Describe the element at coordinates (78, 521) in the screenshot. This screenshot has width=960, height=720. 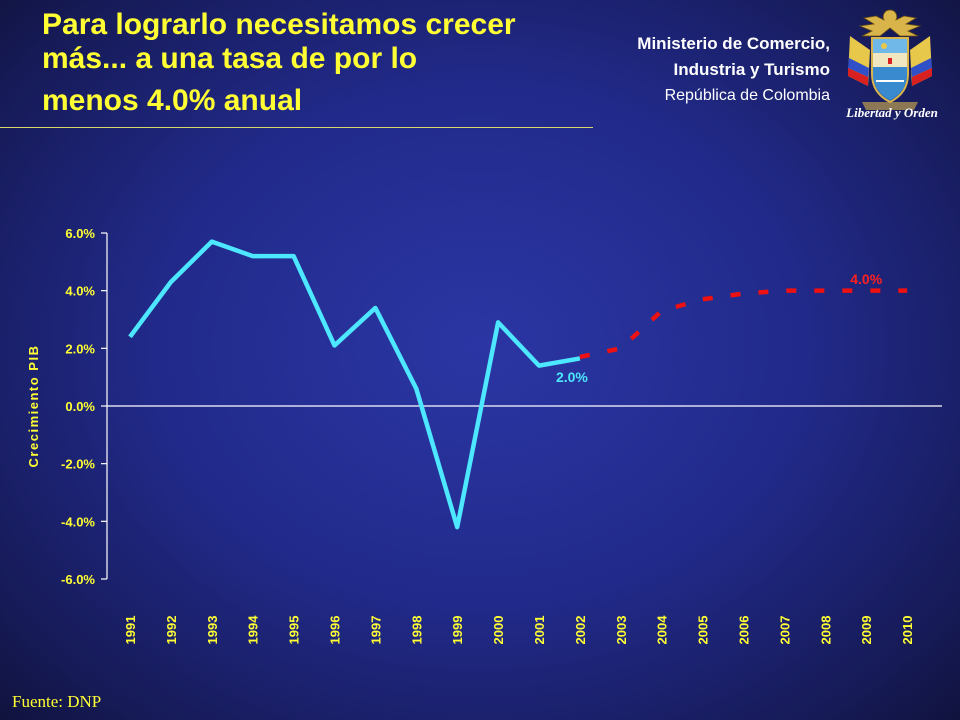
I see `y-tick-label: -4.0%` at that location.